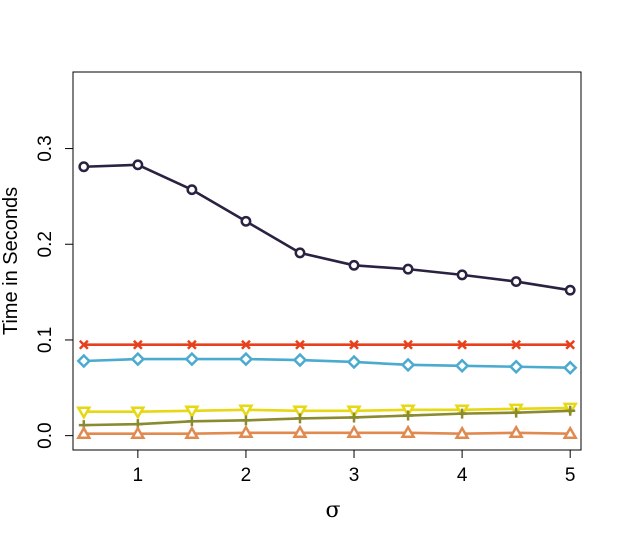 This screenshot has height=540, width=630. What do you see at coordinates (354, 475) in the screenshot?
I see `x-tick-label: 3` at bounding box center [354, 475].